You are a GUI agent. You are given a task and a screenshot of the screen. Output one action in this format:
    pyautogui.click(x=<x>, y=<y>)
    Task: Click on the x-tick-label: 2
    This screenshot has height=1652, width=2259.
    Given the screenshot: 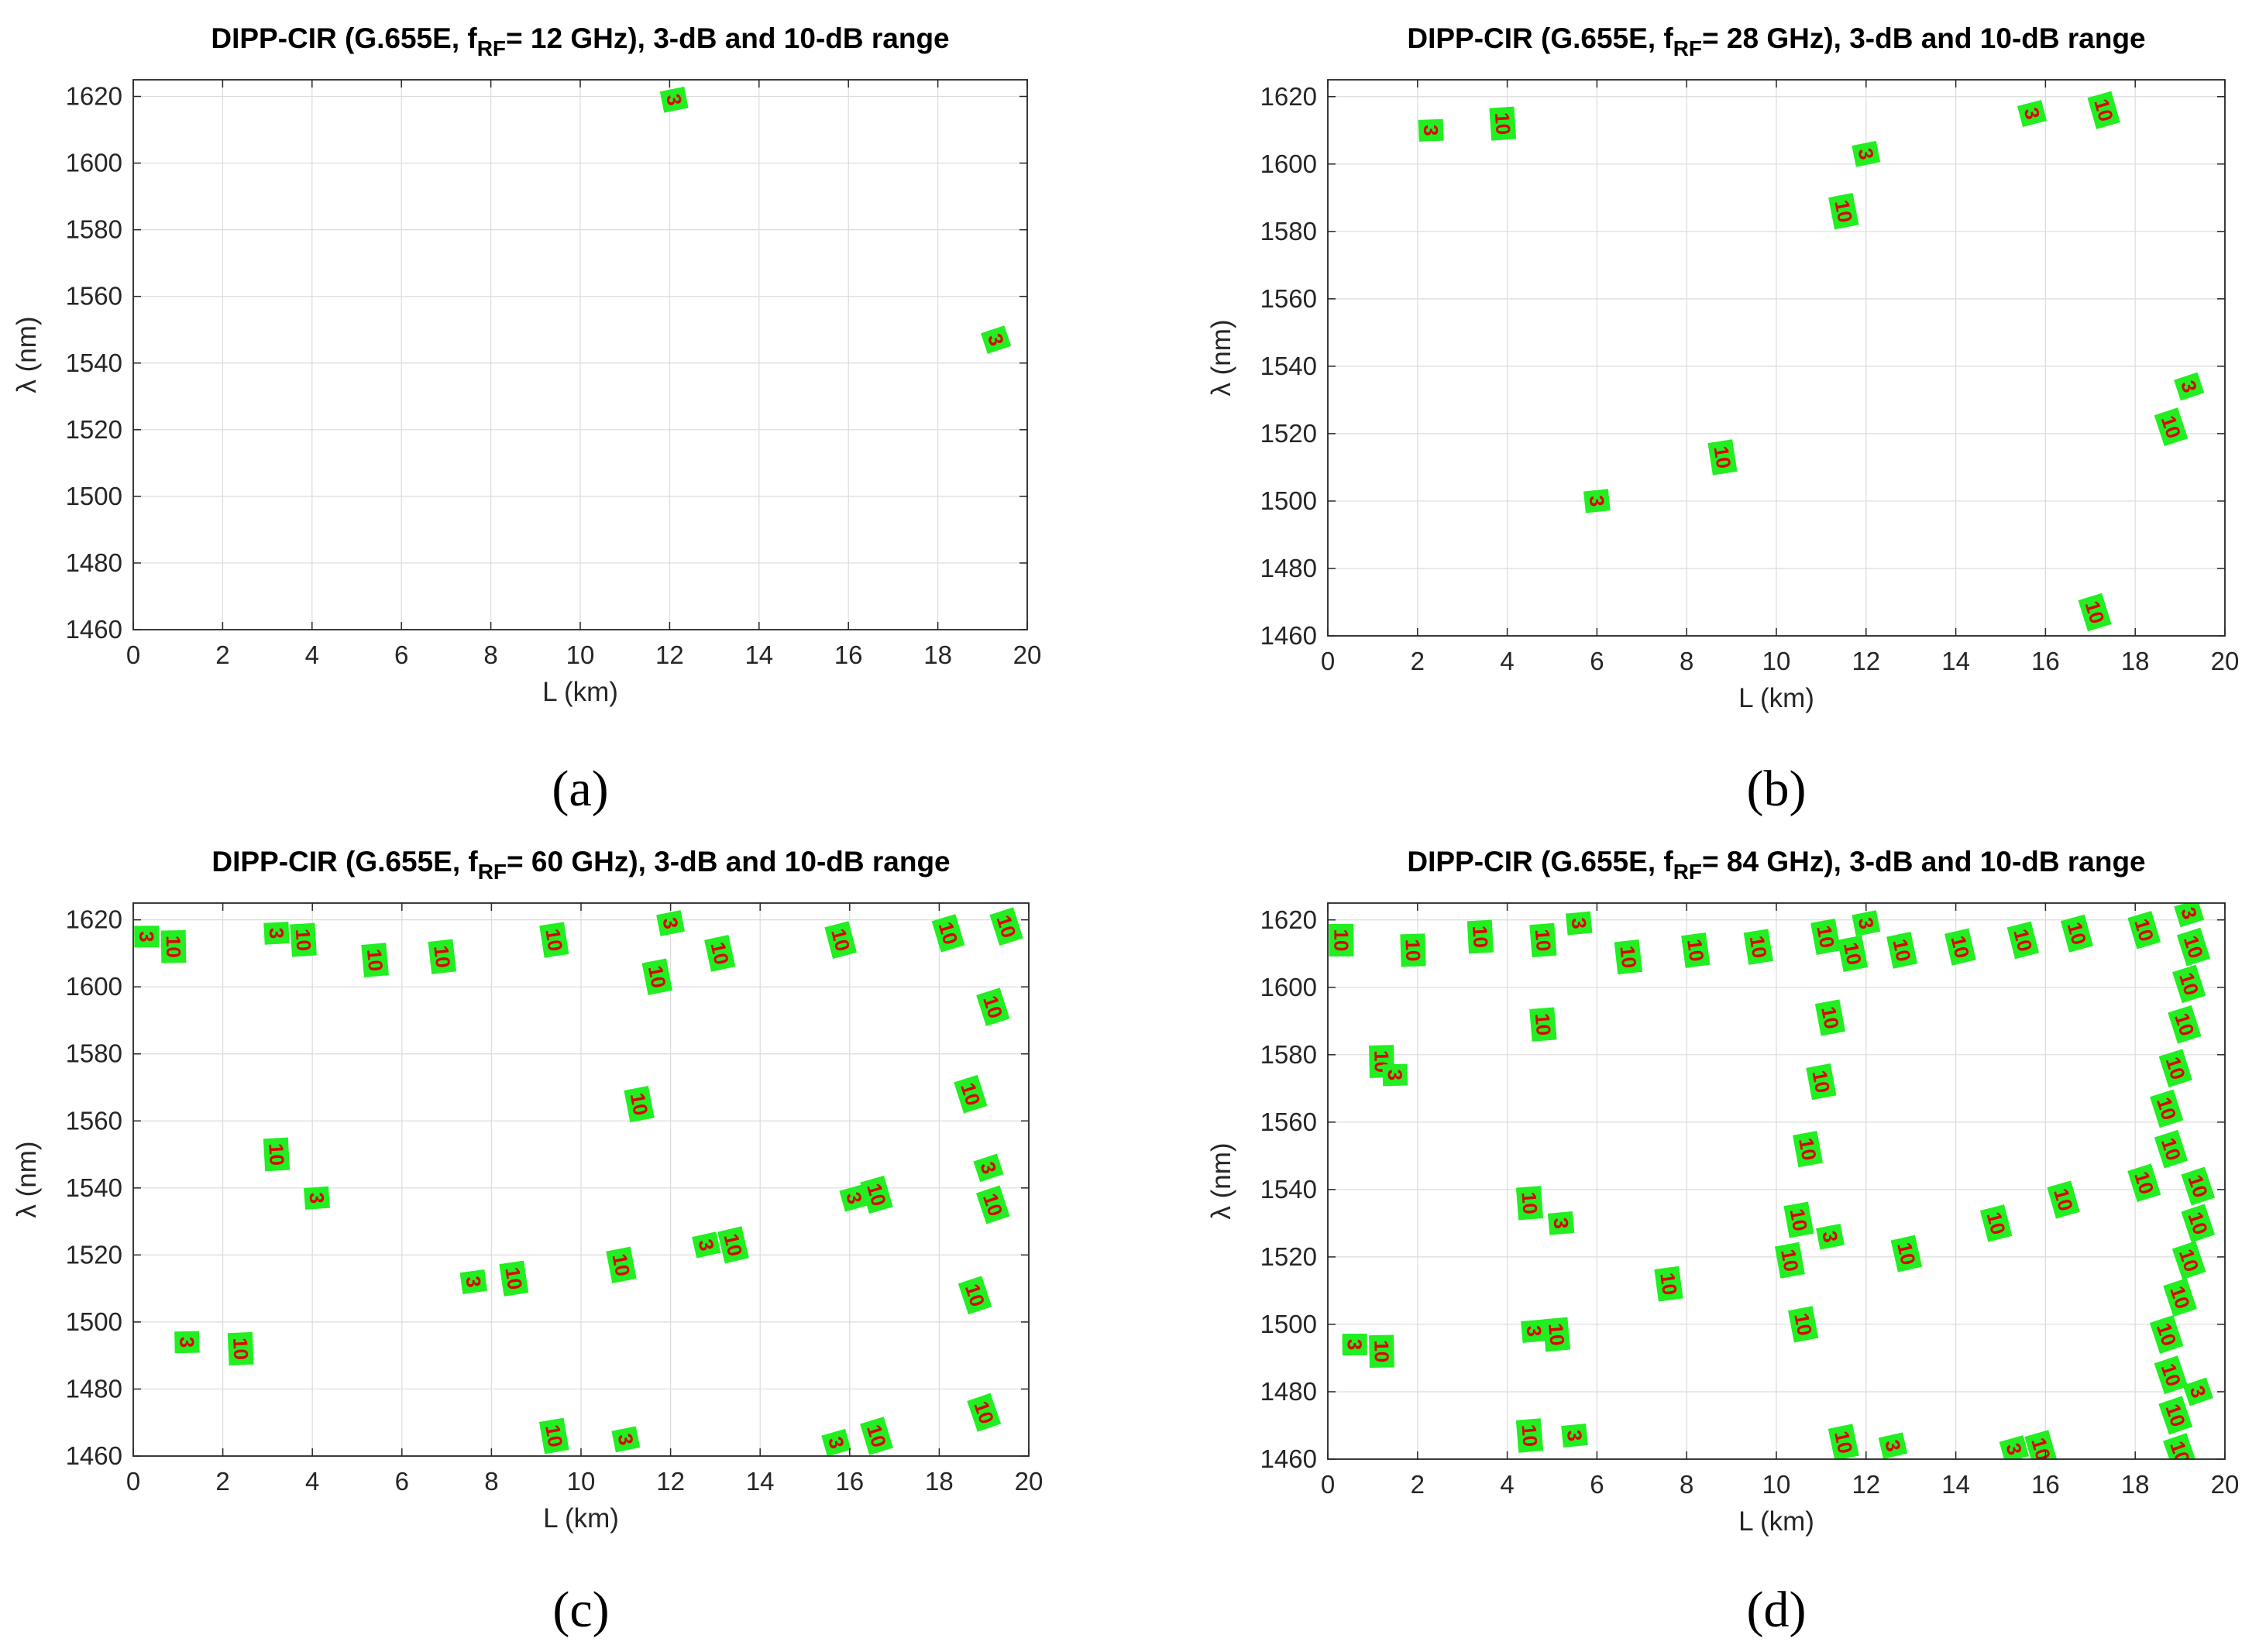 What is the action you would take?
    pyautogui.click(x=1418, y=661)
    